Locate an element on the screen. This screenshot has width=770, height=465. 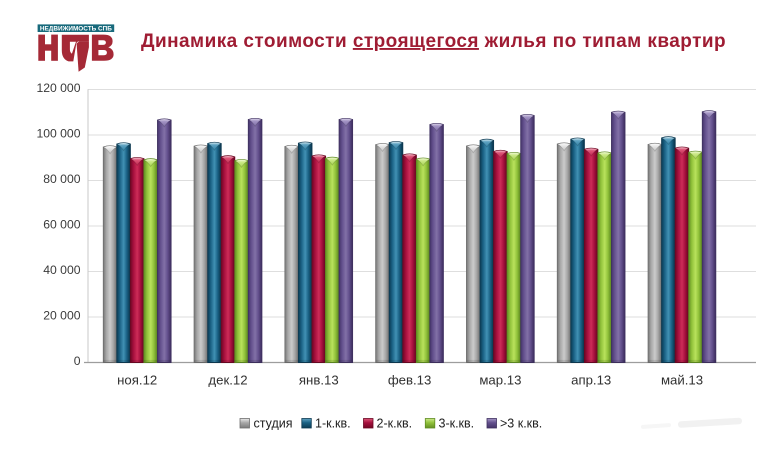
svg-text: 120 000 is located at coordinates (58, 88).